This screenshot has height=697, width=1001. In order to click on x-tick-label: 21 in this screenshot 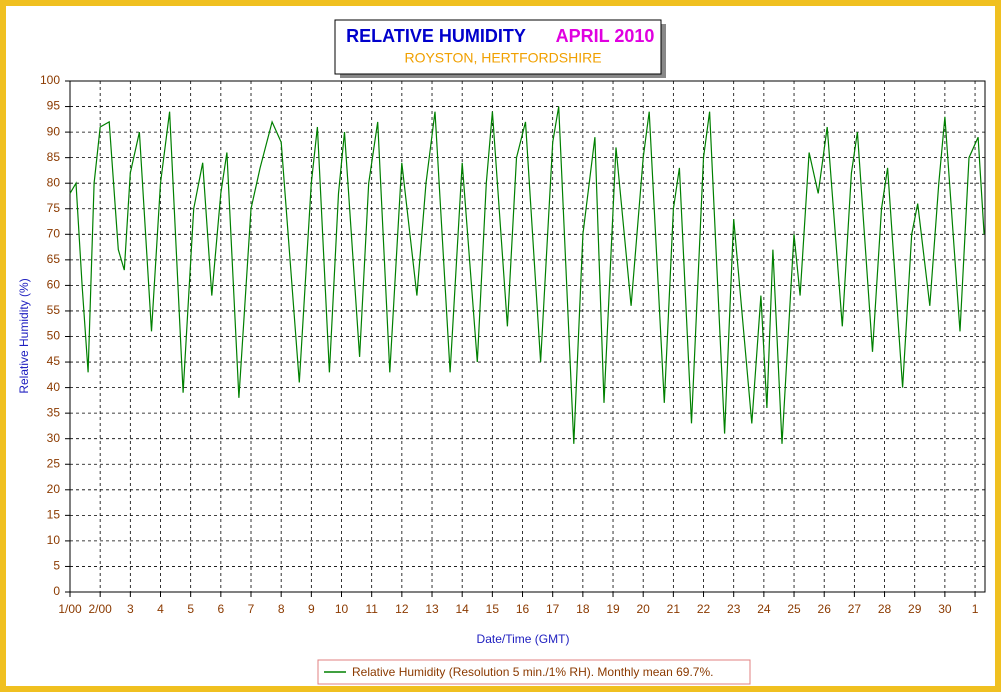, I will do `click(674, 609)`.